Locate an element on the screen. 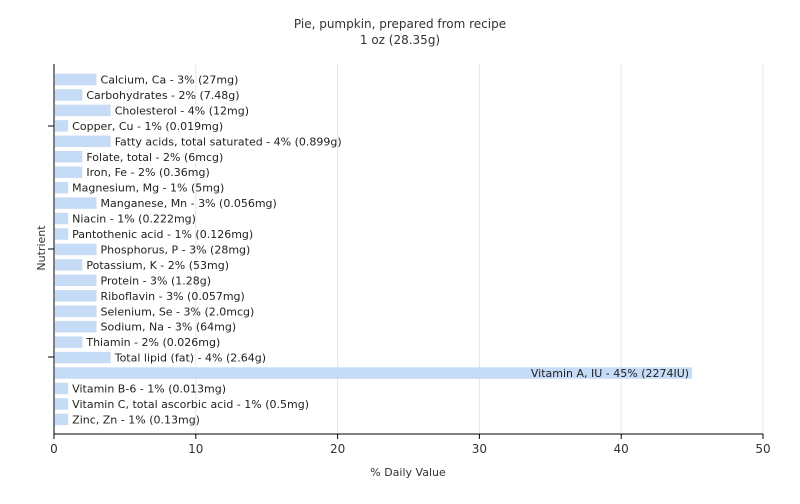 The height and width of the screenshot is (504, 800). bar-label: Folate, total - 2% (6mcg) is located at coordinates (154, 157).